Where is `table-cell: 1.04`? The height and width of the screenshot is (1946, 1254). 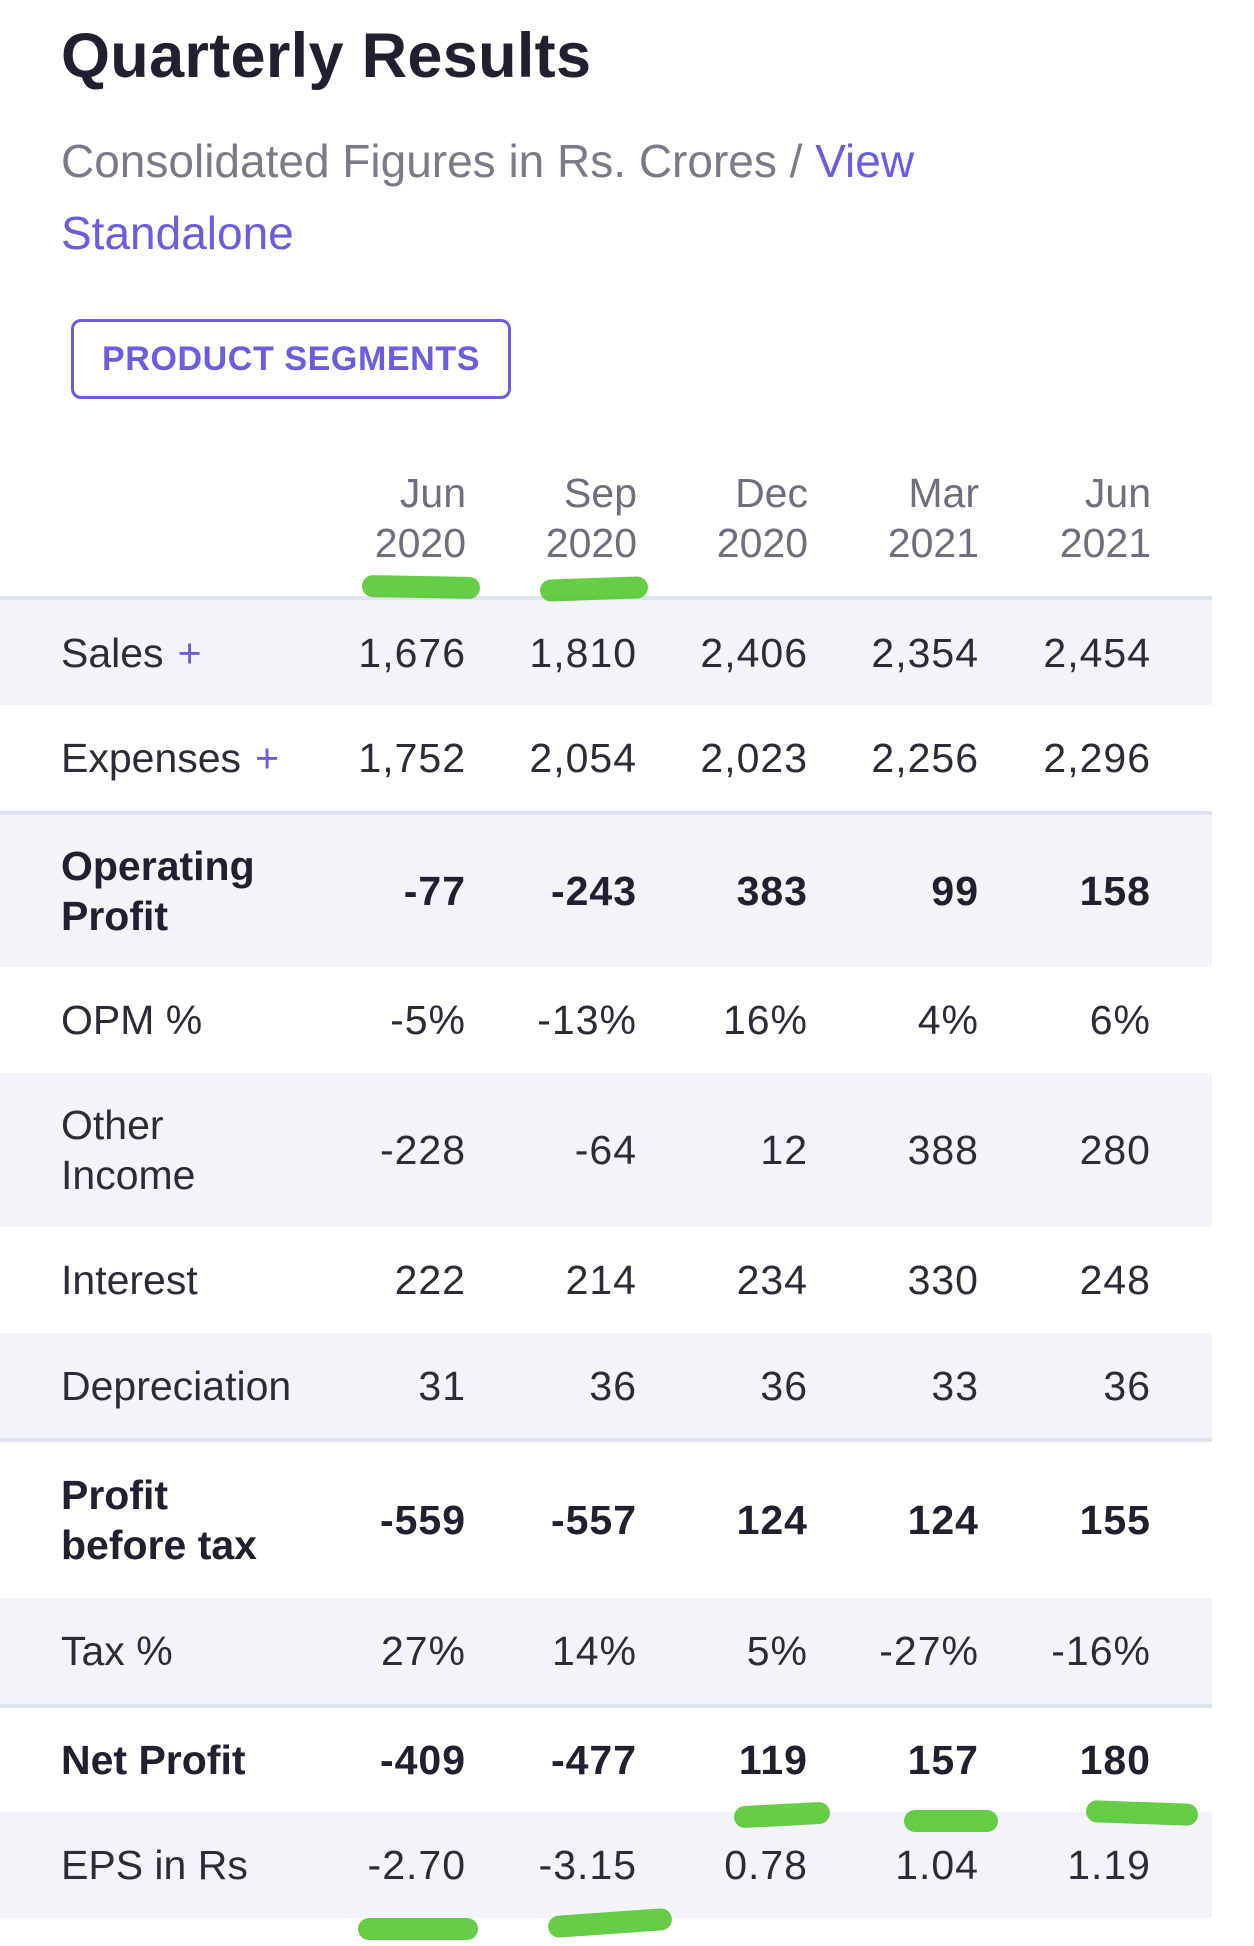 table-cell: 1.04 is located at coordinates (937, 1865).